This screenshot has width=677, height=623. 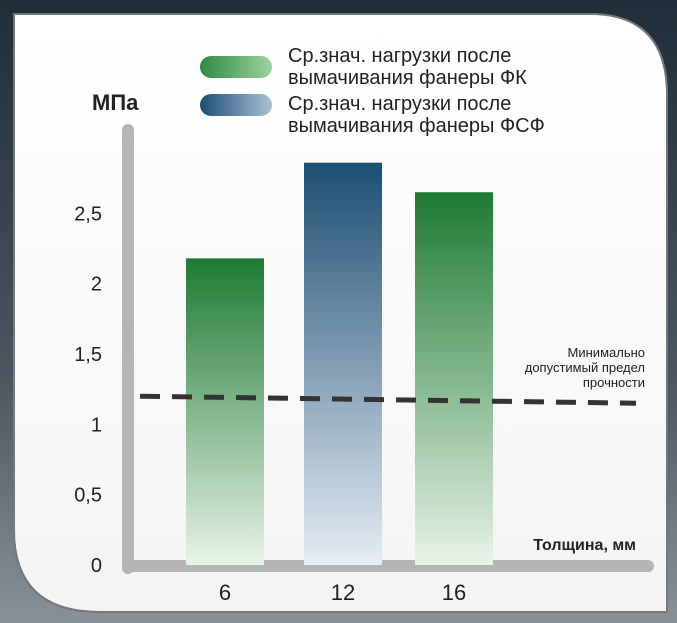 What do you see at coordinates (454, 592) in the screenshot?
I see `x-tick-label: 16` at bounding box center [454, 592].